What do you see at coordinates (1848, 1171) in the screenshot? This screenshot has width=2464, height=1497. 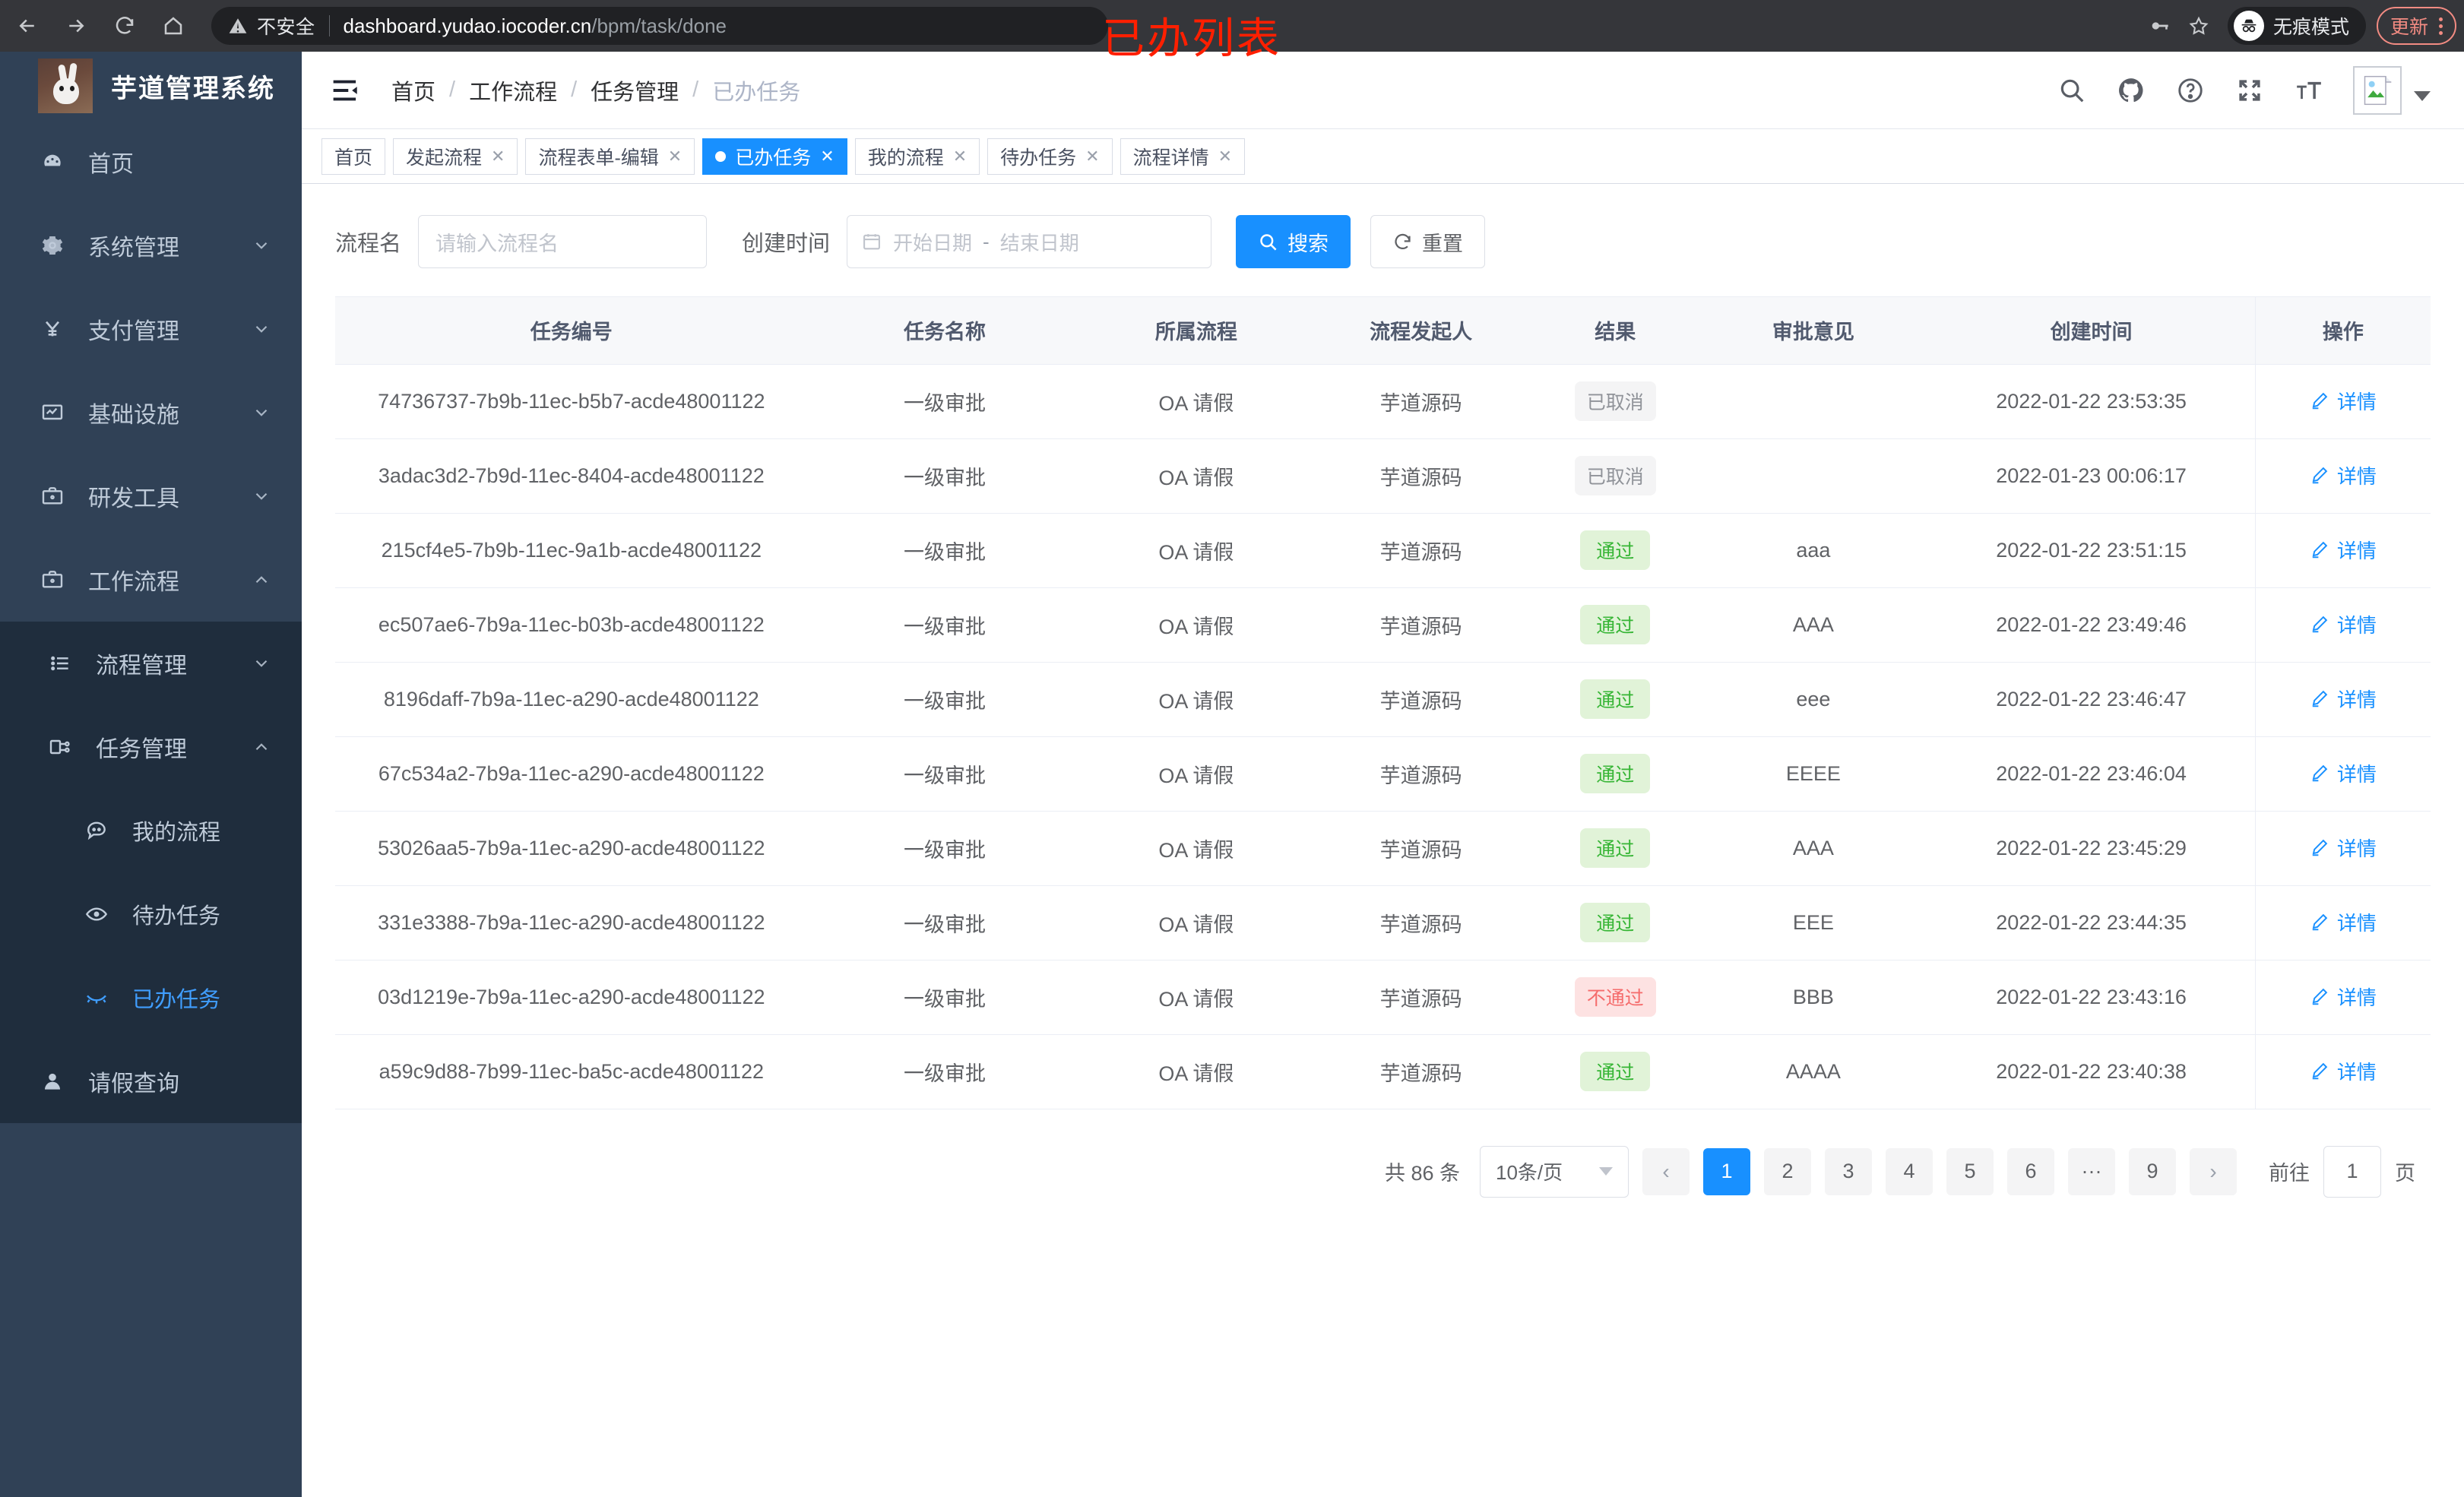 I see `page-button-3: 3` at bounding box center [1848, 1171].